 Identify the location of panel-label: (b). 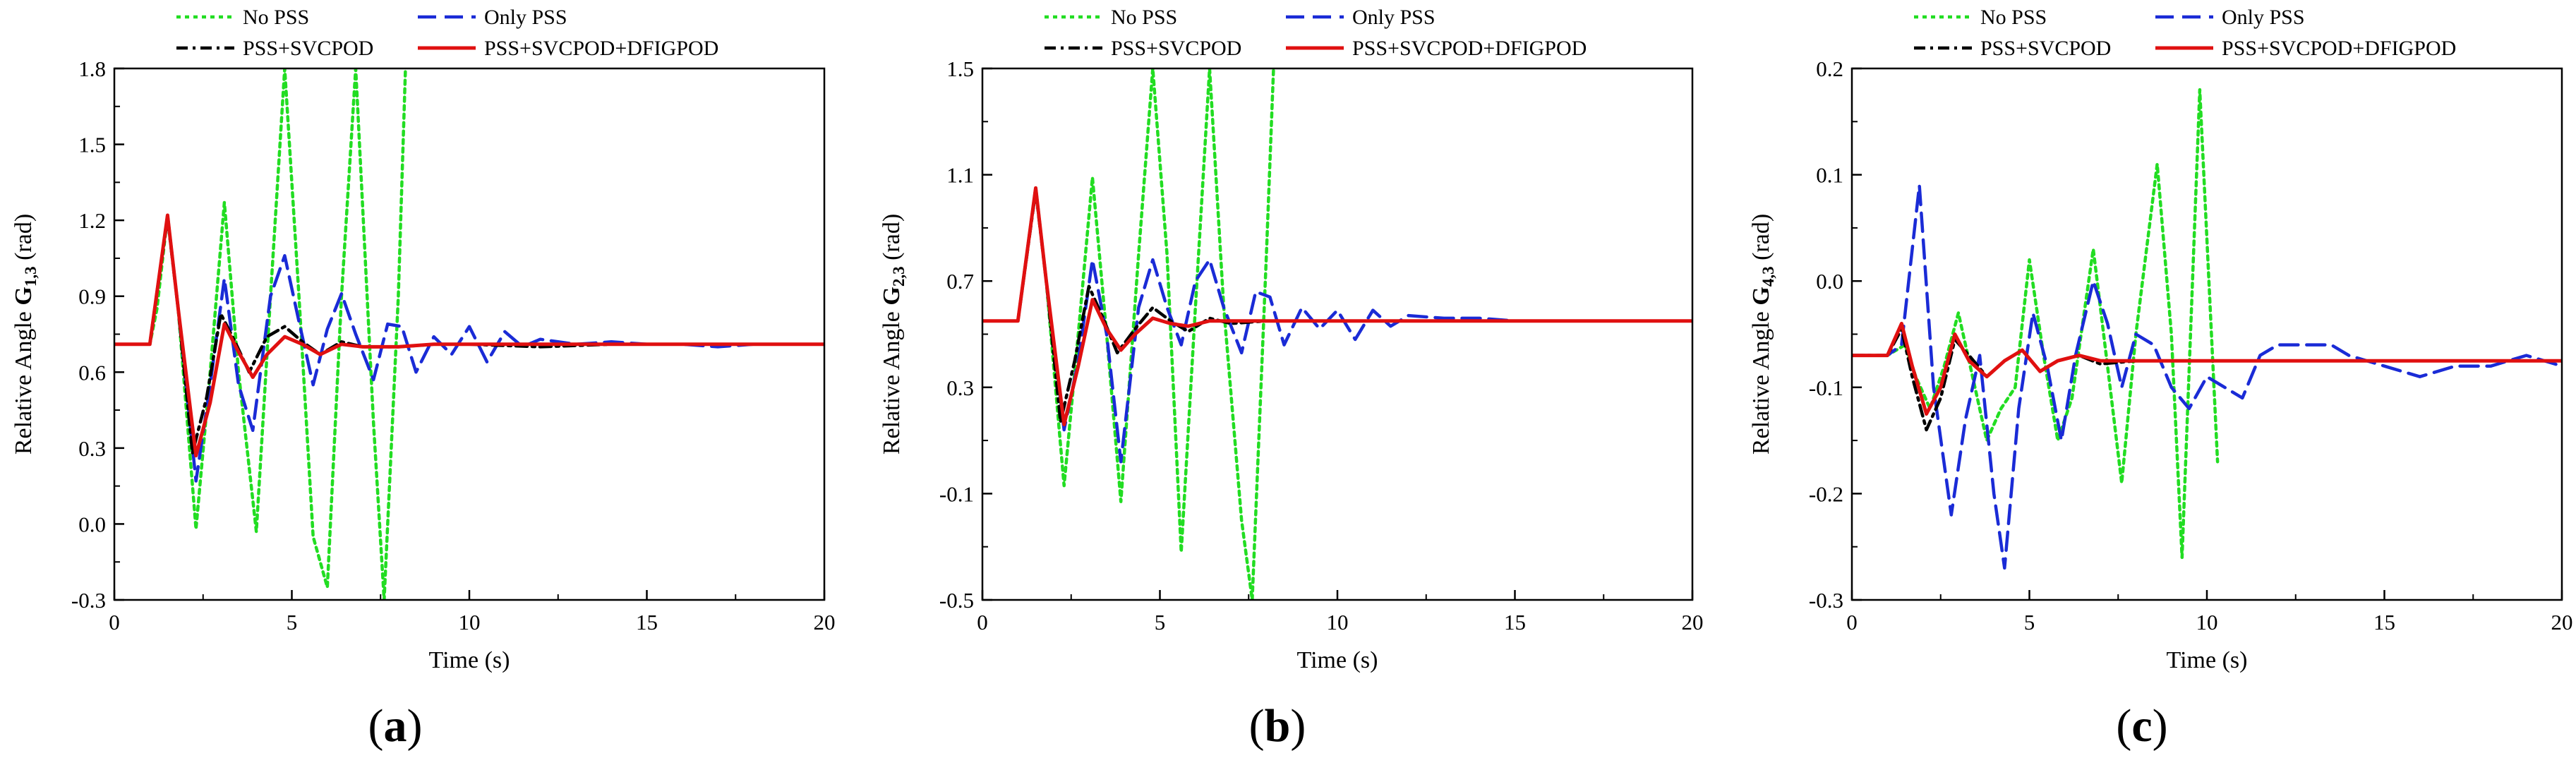
(1277, 726).